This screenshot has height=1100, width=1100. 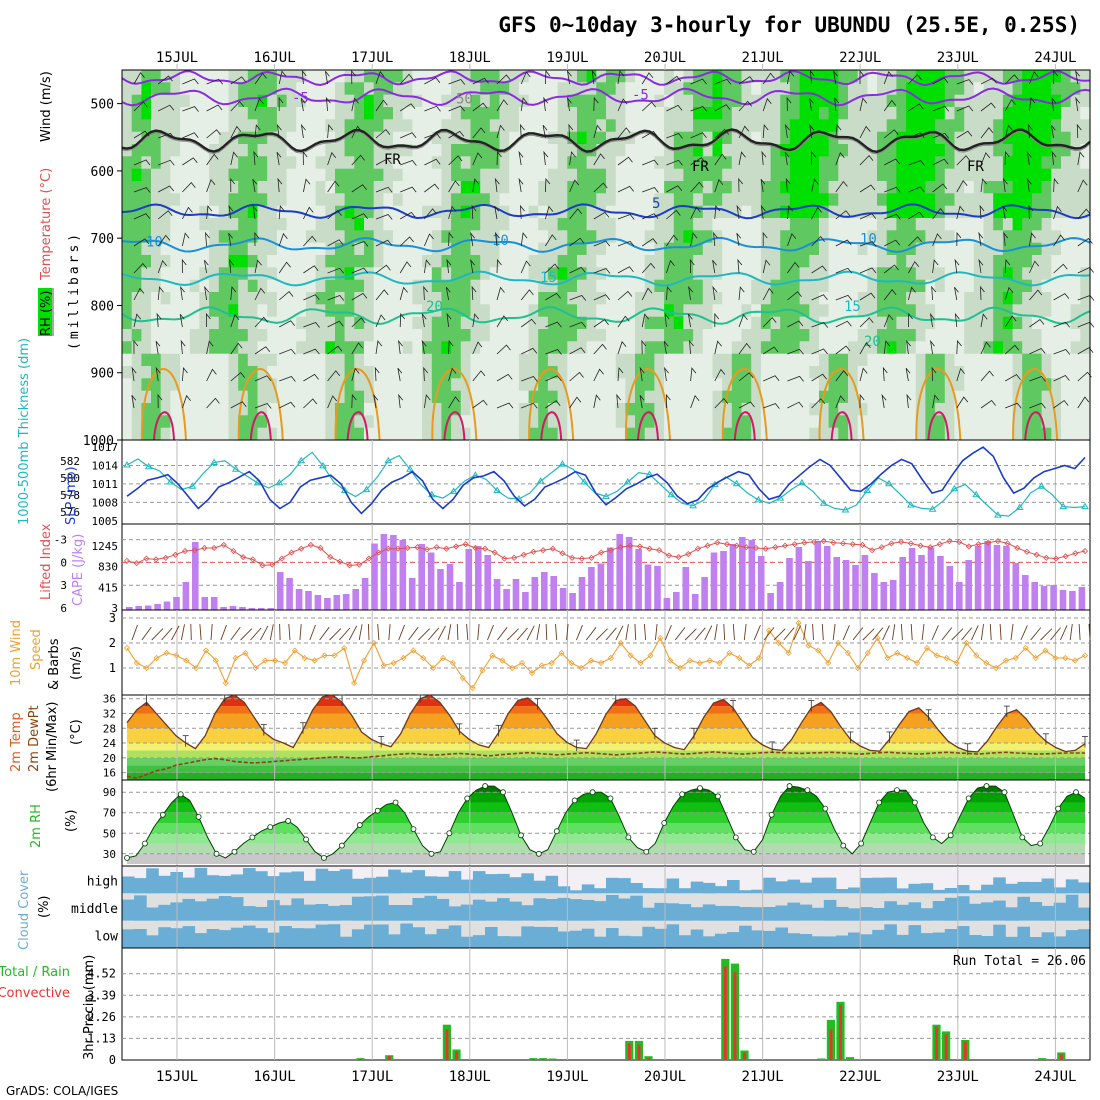 I want to click on rh-marker, so click(x=180, y=794).